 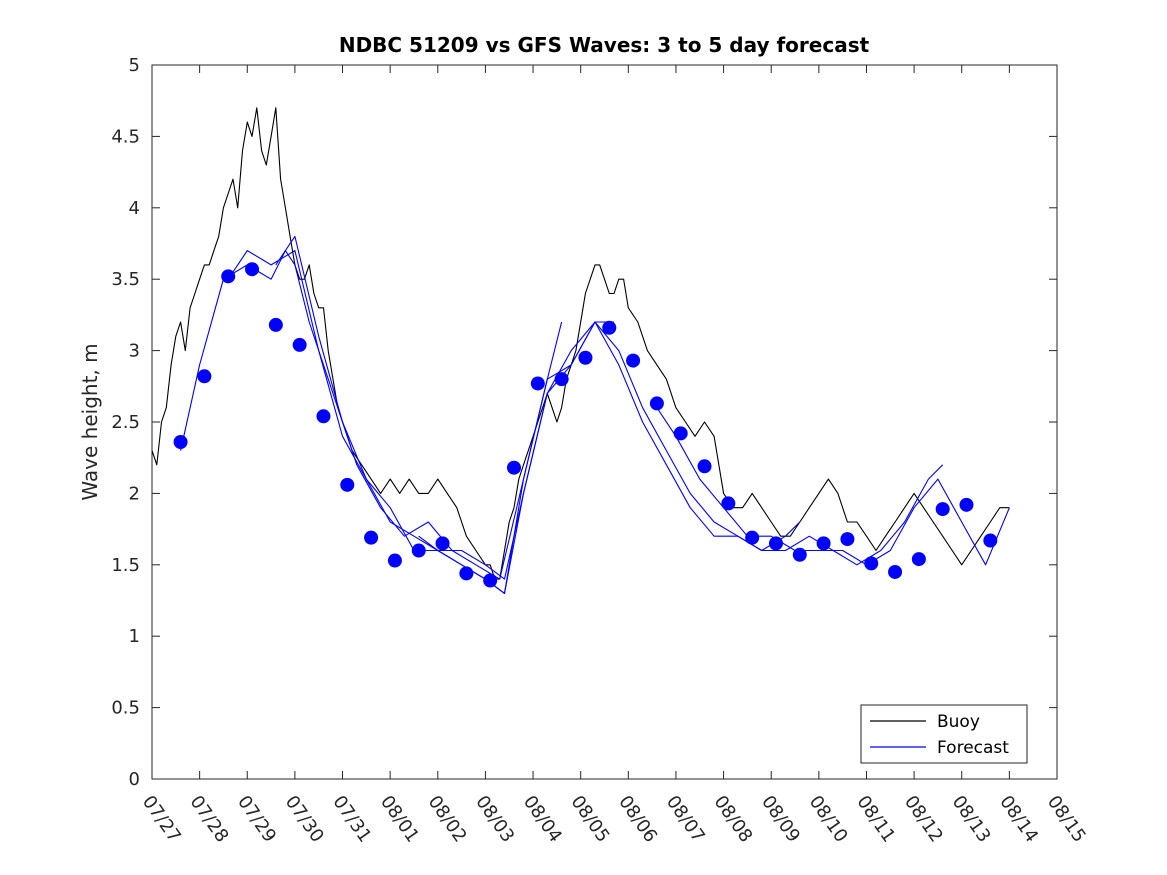 I want to click on legend-forecast-label: Forecast, so click(x=973, y=748).